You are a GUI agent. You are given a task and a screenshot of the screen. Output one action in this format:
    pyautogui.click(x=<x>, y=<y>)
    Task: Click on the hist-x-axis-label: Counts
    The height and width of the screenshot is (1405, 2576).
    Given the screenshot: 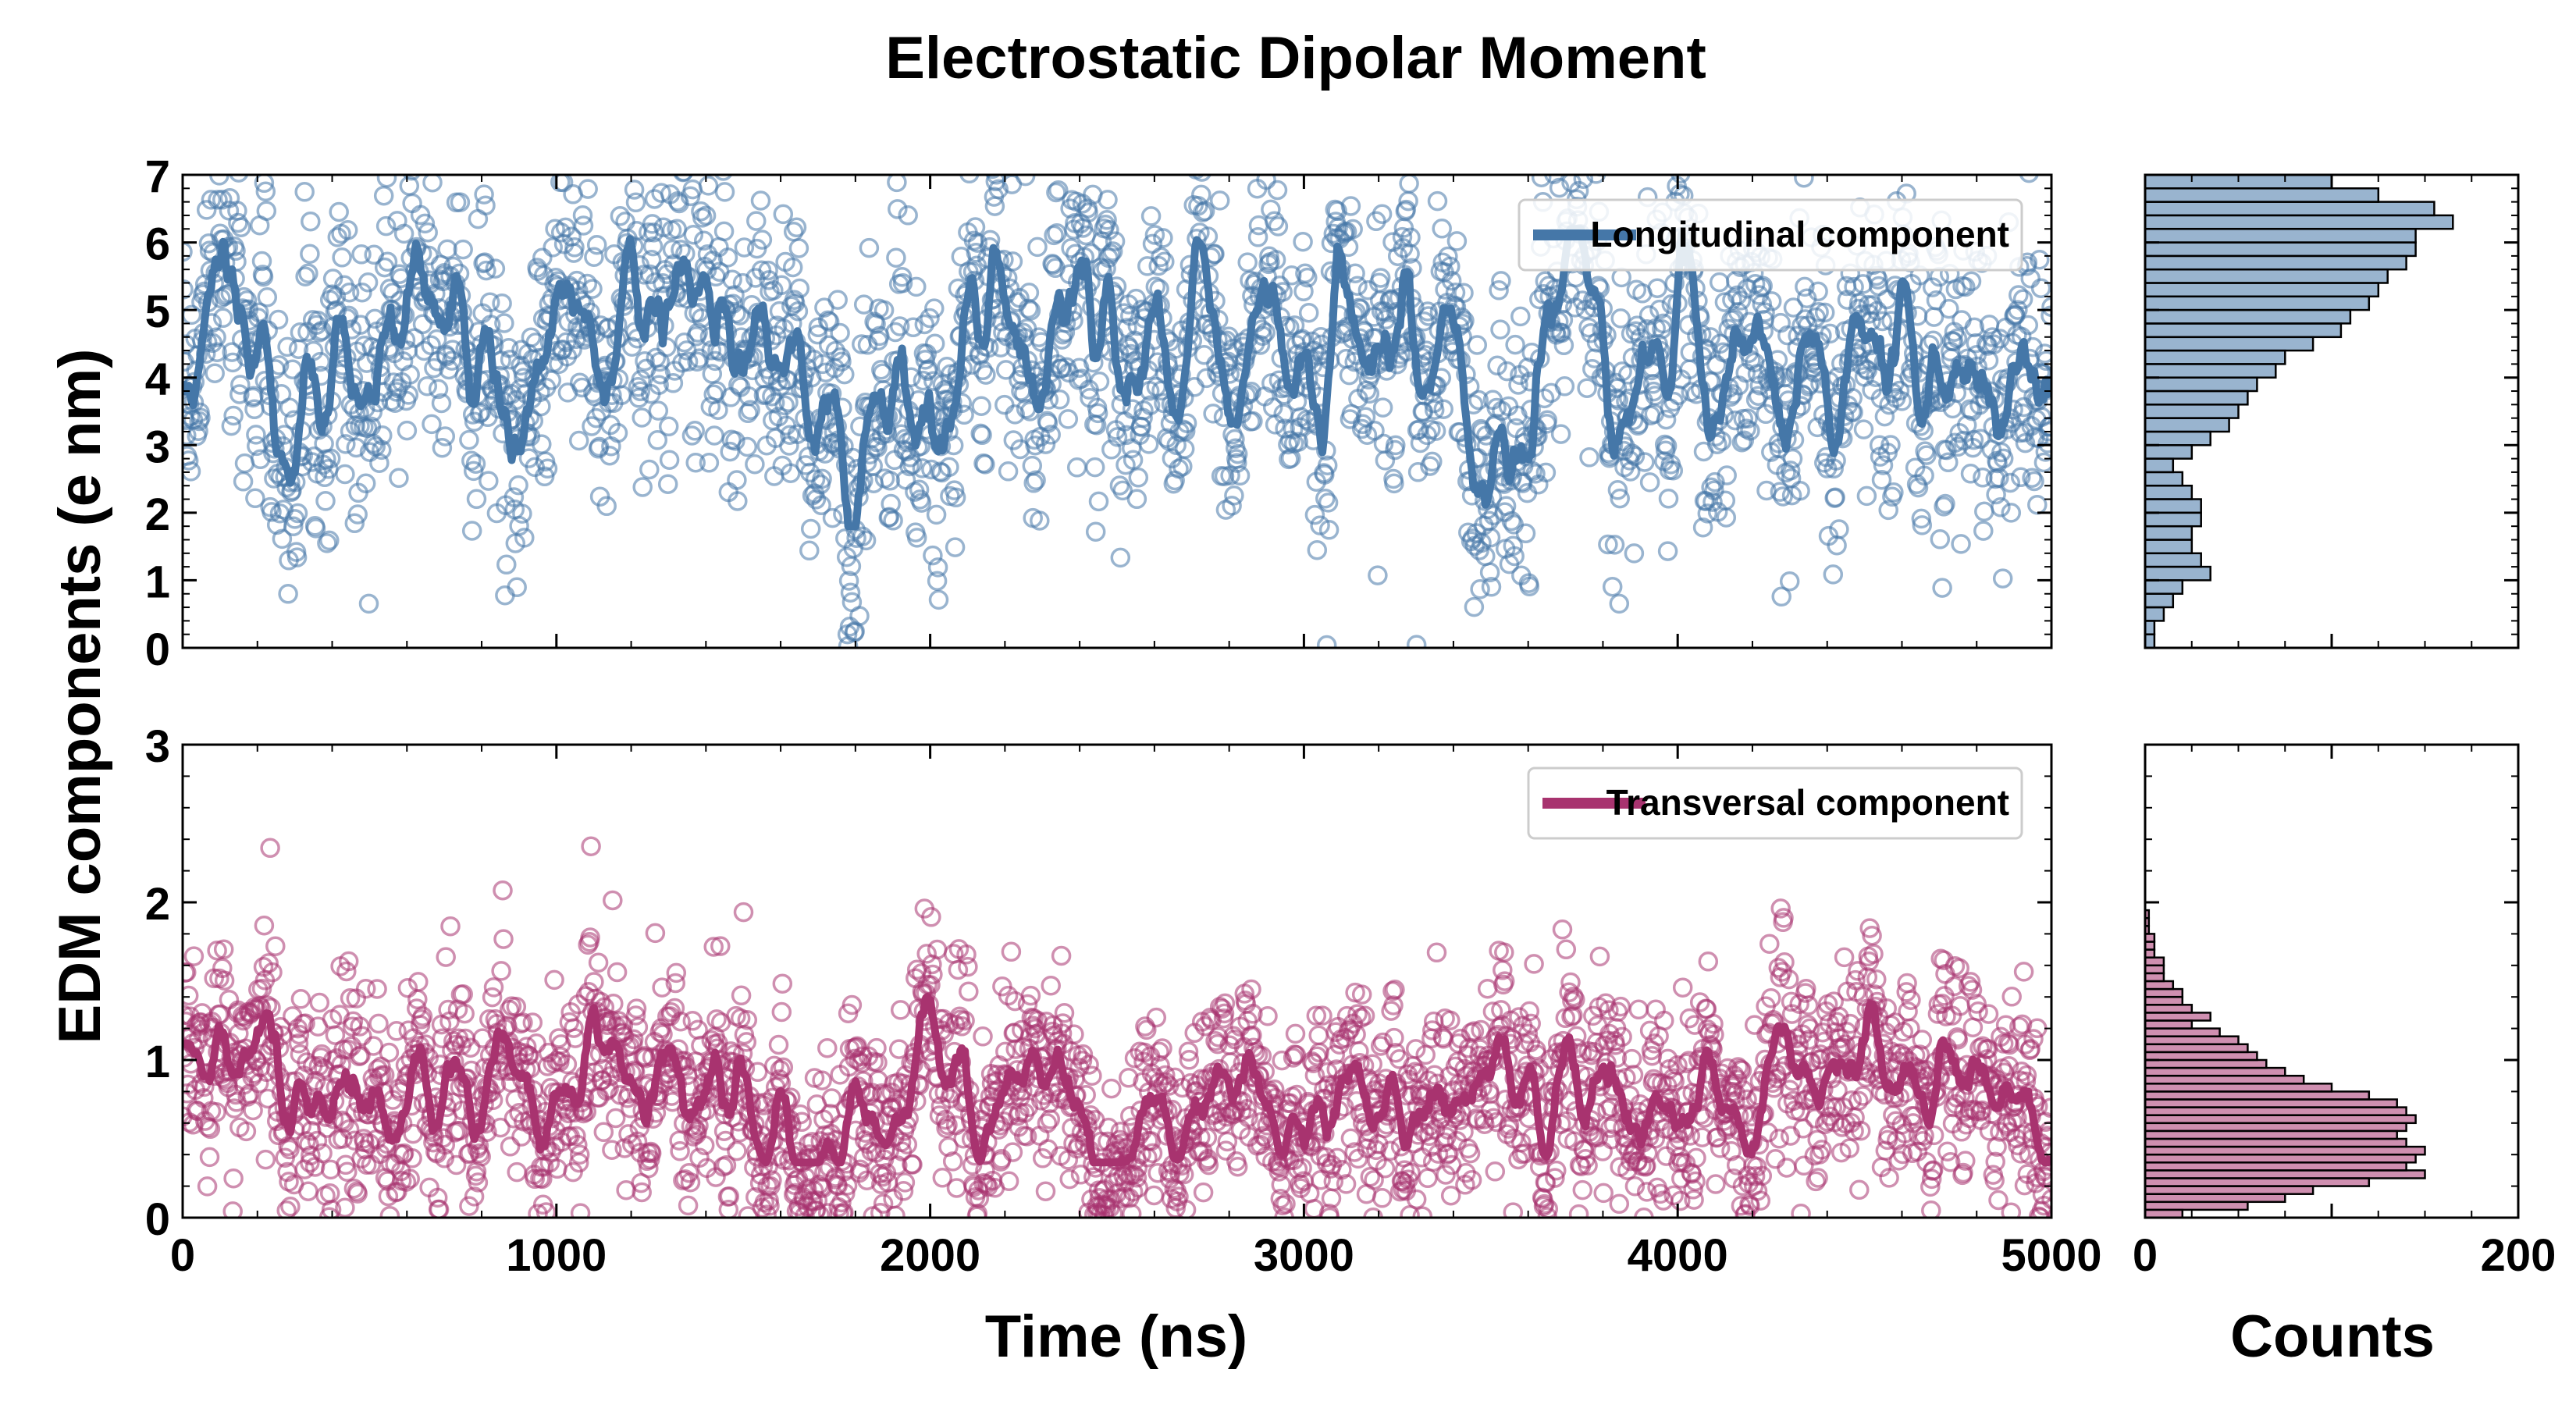 What is the action you would take?
    pyautogui.click(x=2332, y=1337)
    